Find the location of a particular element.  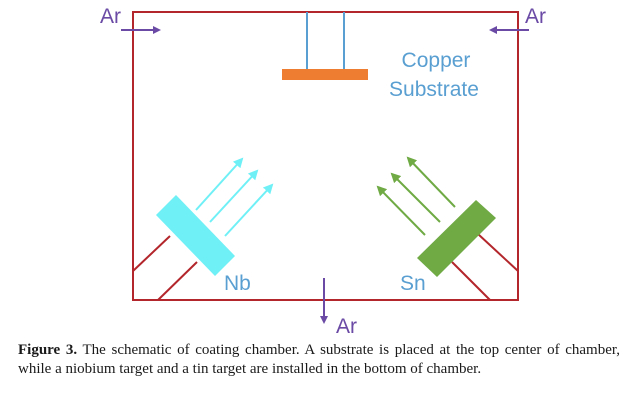

substrate-label-line-1: Copper is located at coordinates (436, 60).